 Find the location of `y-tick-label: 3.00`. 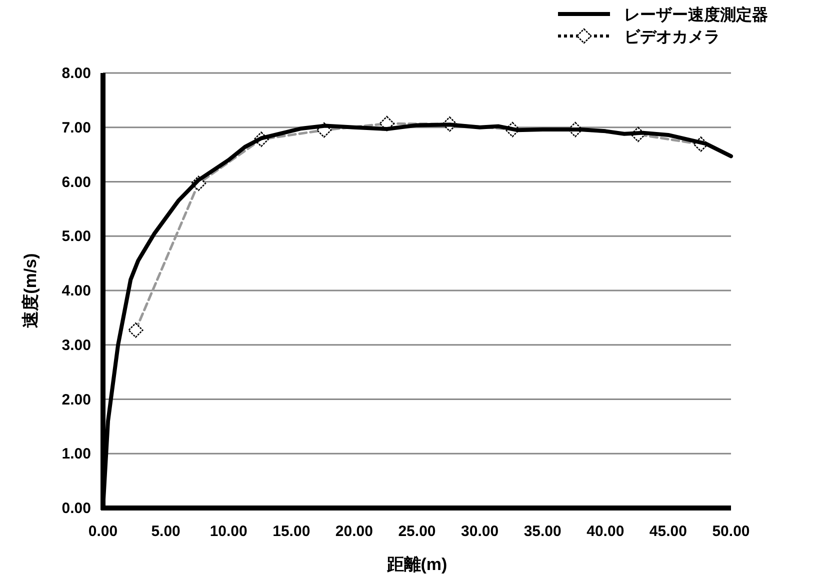

y-tick-label: 3.00 is located at coordinates (76, 345).